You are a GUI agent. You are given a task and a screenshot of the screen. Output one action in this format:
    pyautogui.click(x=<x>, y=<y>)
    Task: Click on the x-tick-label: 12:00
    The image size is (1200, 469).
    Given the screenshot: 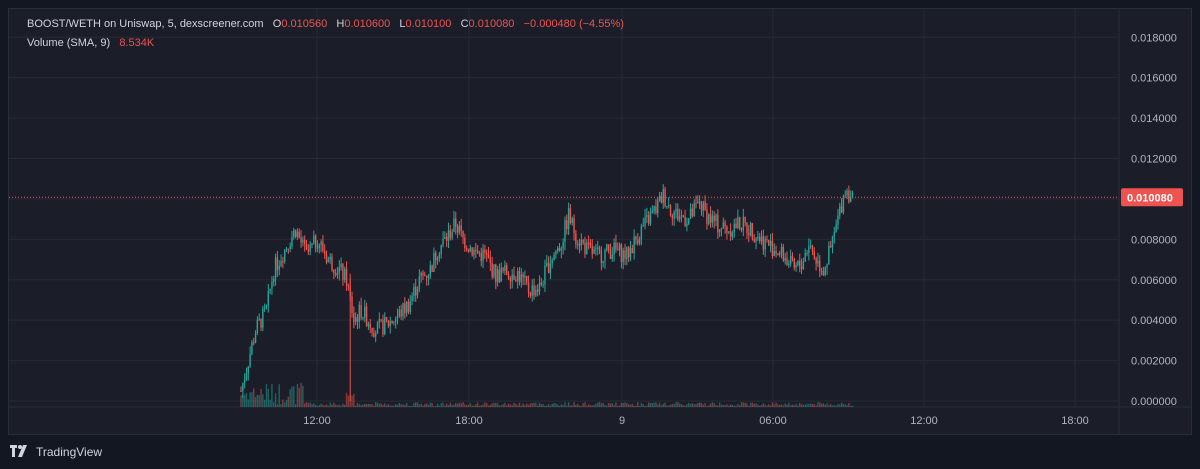 What is the action you would take?
    pyautogui.click(x=924, y=421)
    